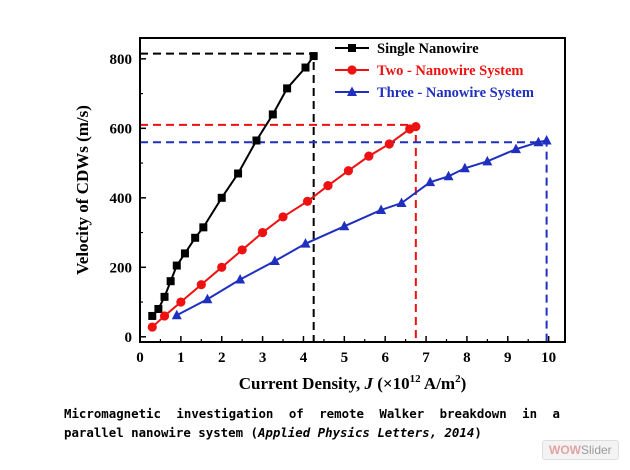 Image resolution: width=630 pixels, height=470 pixels. Describe the element at coordinates (353, 383) in the screenshot. I see `x-axis-label: Current Density, J (×1012 A/m2)` at that location.